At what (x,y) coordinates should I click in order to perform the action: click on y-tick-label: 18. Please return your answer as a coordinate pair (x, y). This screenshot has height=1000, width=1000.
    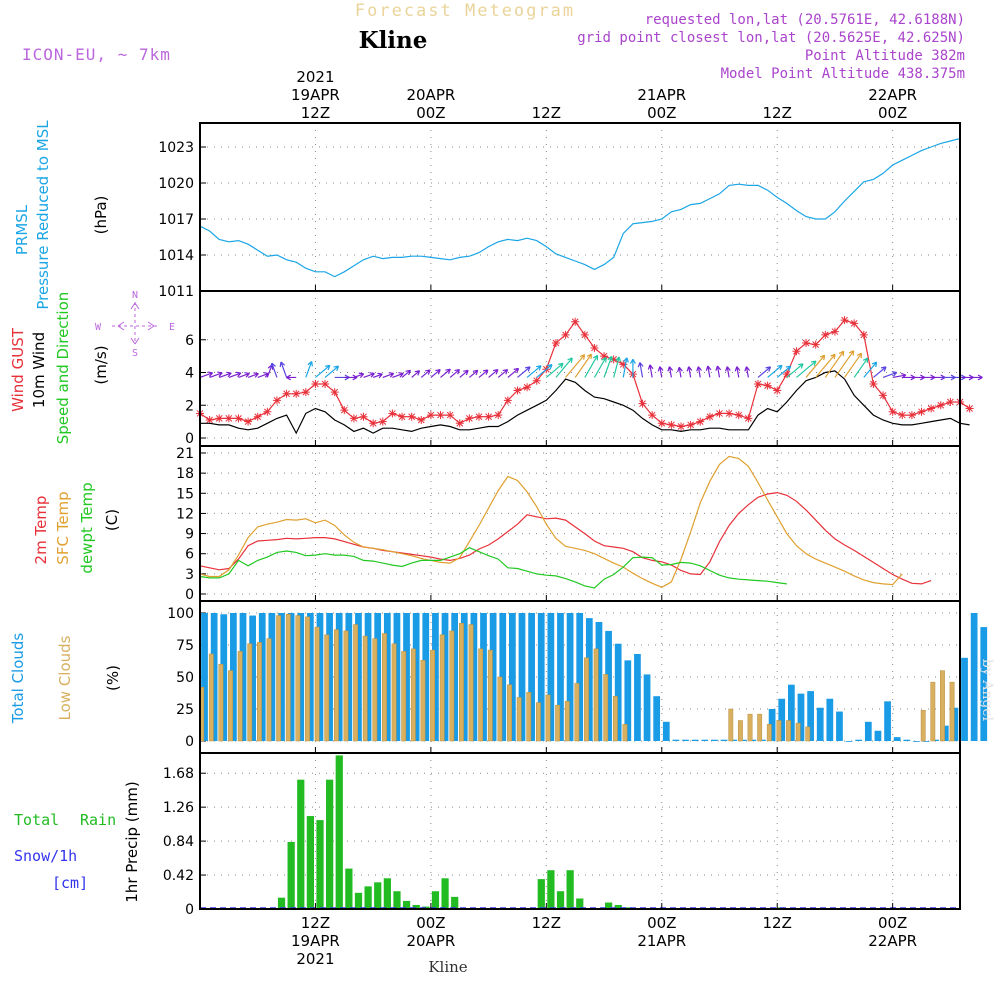
    Looking at the image, I should click on (185, 474).